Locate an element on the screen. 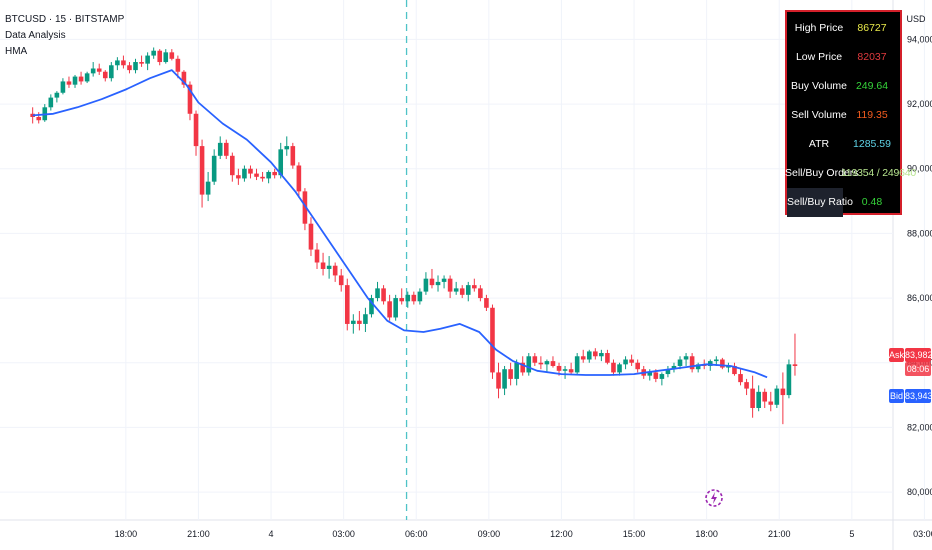 This screenshot has width=932, height=550. replay-watermark-icon is located at coordinates (714, 498).